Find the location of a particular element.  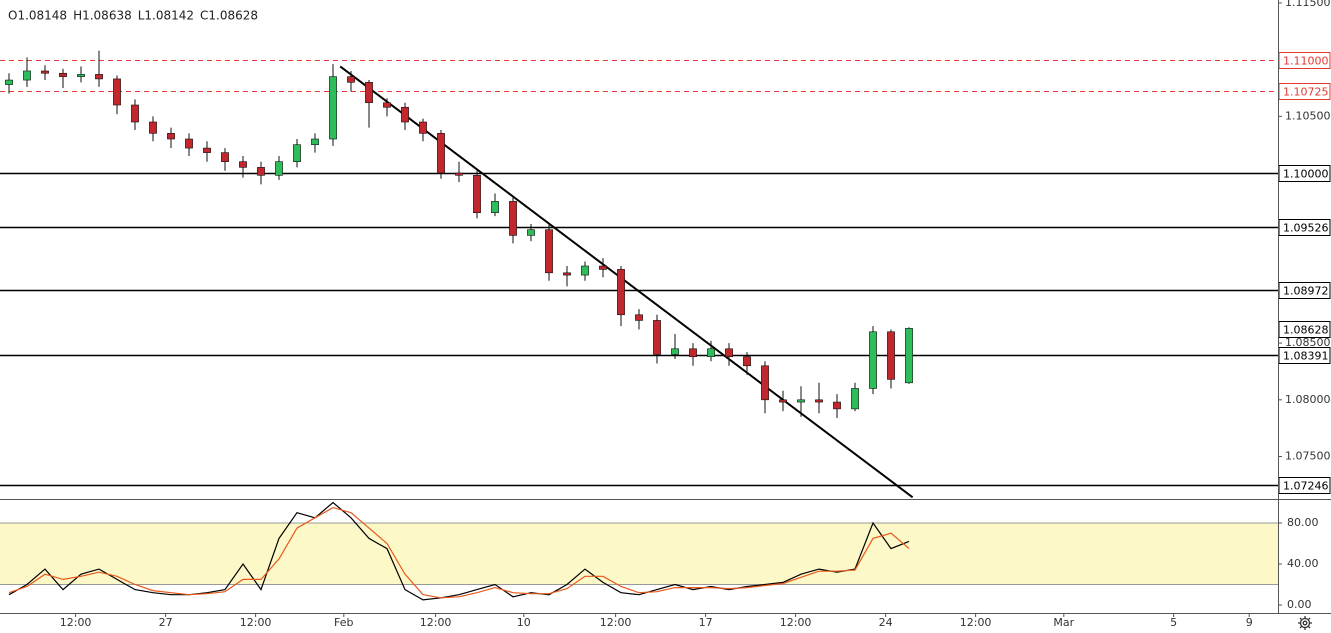

y-tick-label: 80.00 is located at coordinates (1303, 522).